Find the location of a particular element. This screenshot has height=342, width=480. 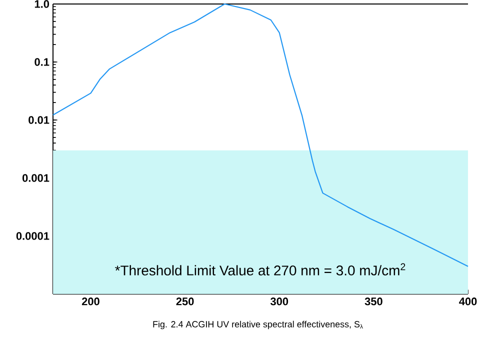

y-tick-label: 0.01 is located at coordinates (39, 120).